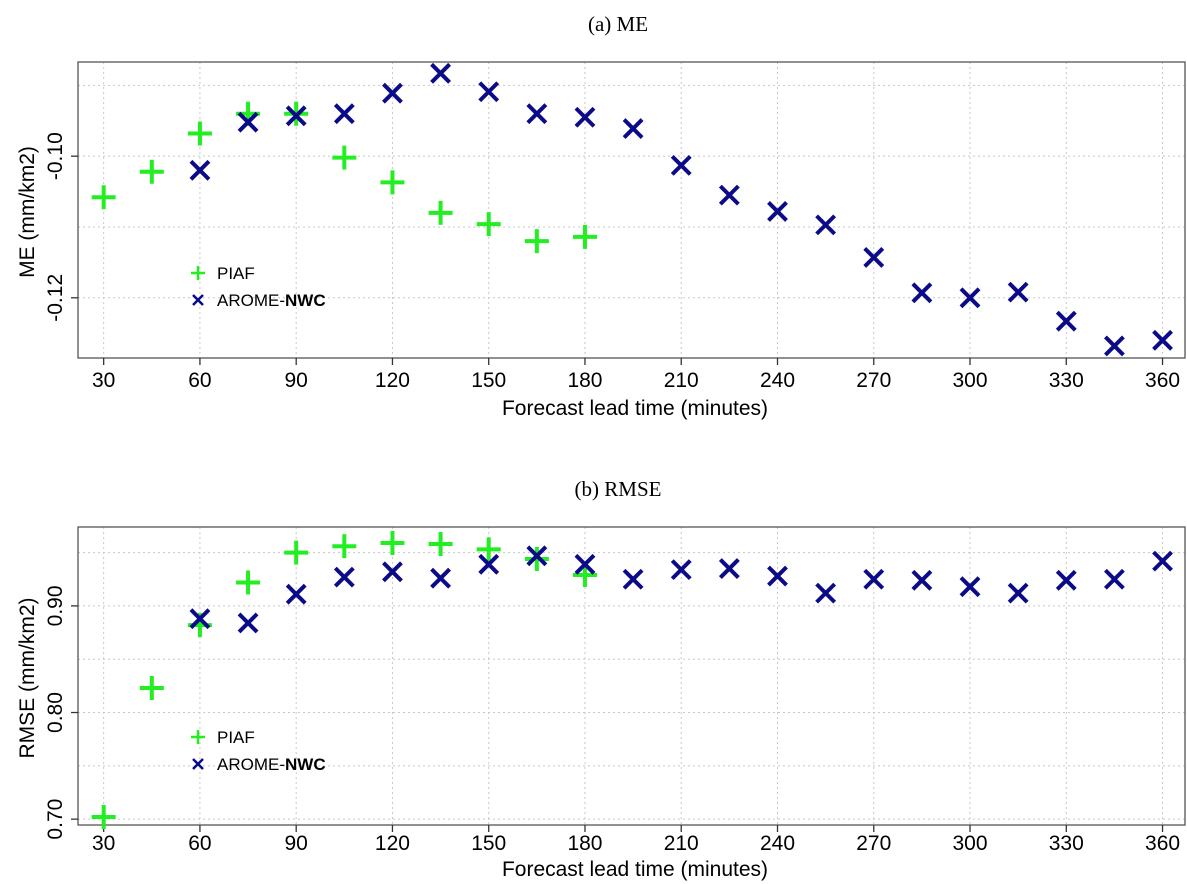 The image size is (1187, 884). I want to click on y-axis-label: RMSE (mm/km2), so click(27, 678).